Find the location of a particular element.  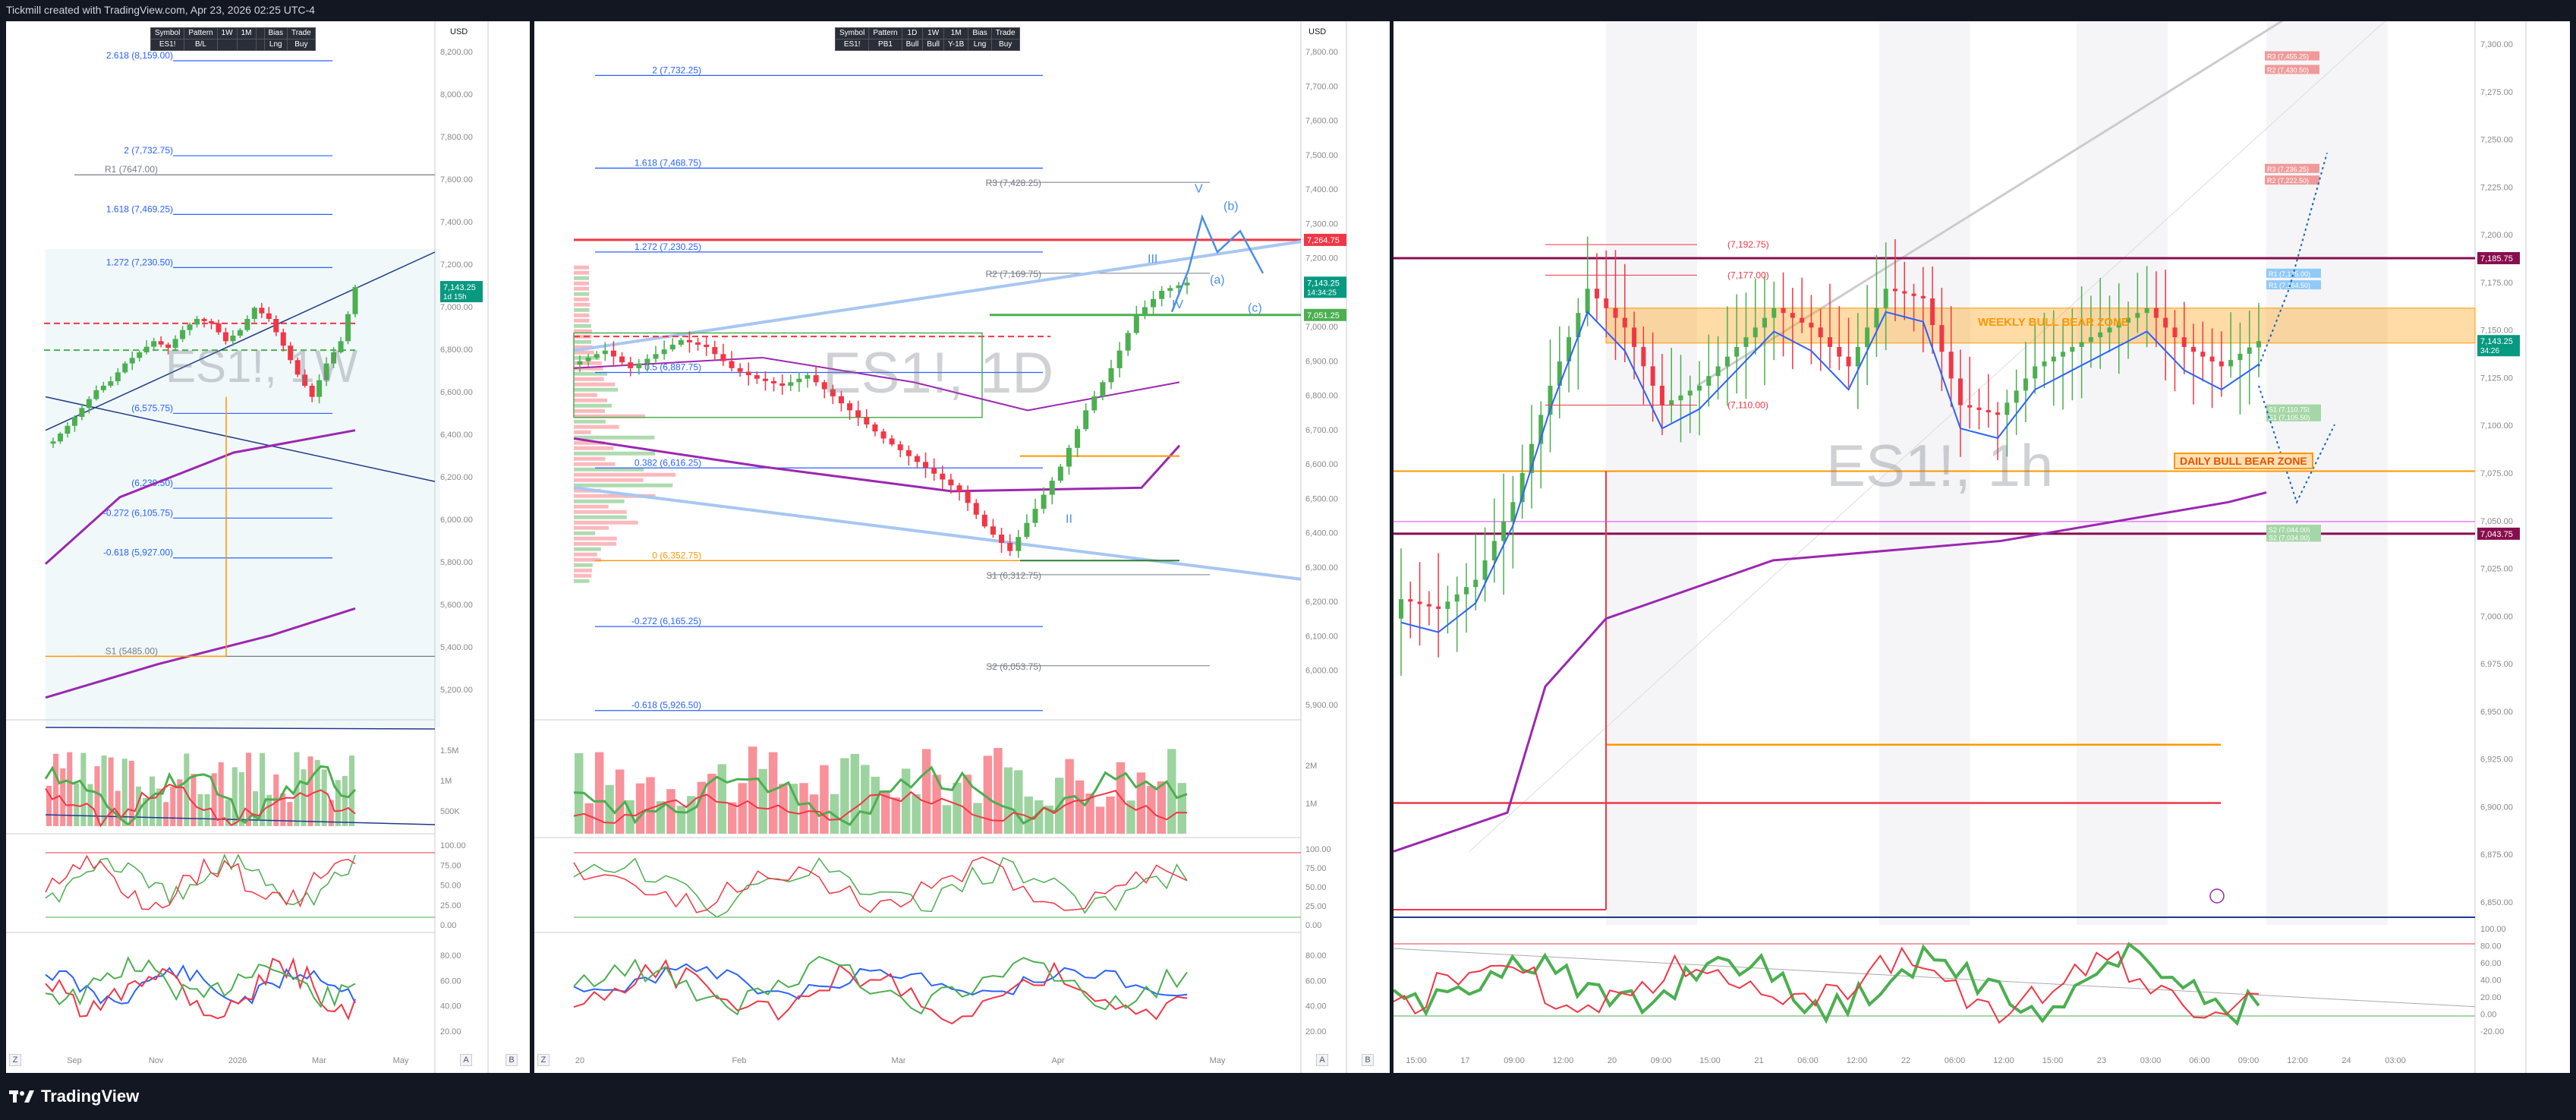

target-label: S1 (7,105.50) is located at coordinates (2289, 418).